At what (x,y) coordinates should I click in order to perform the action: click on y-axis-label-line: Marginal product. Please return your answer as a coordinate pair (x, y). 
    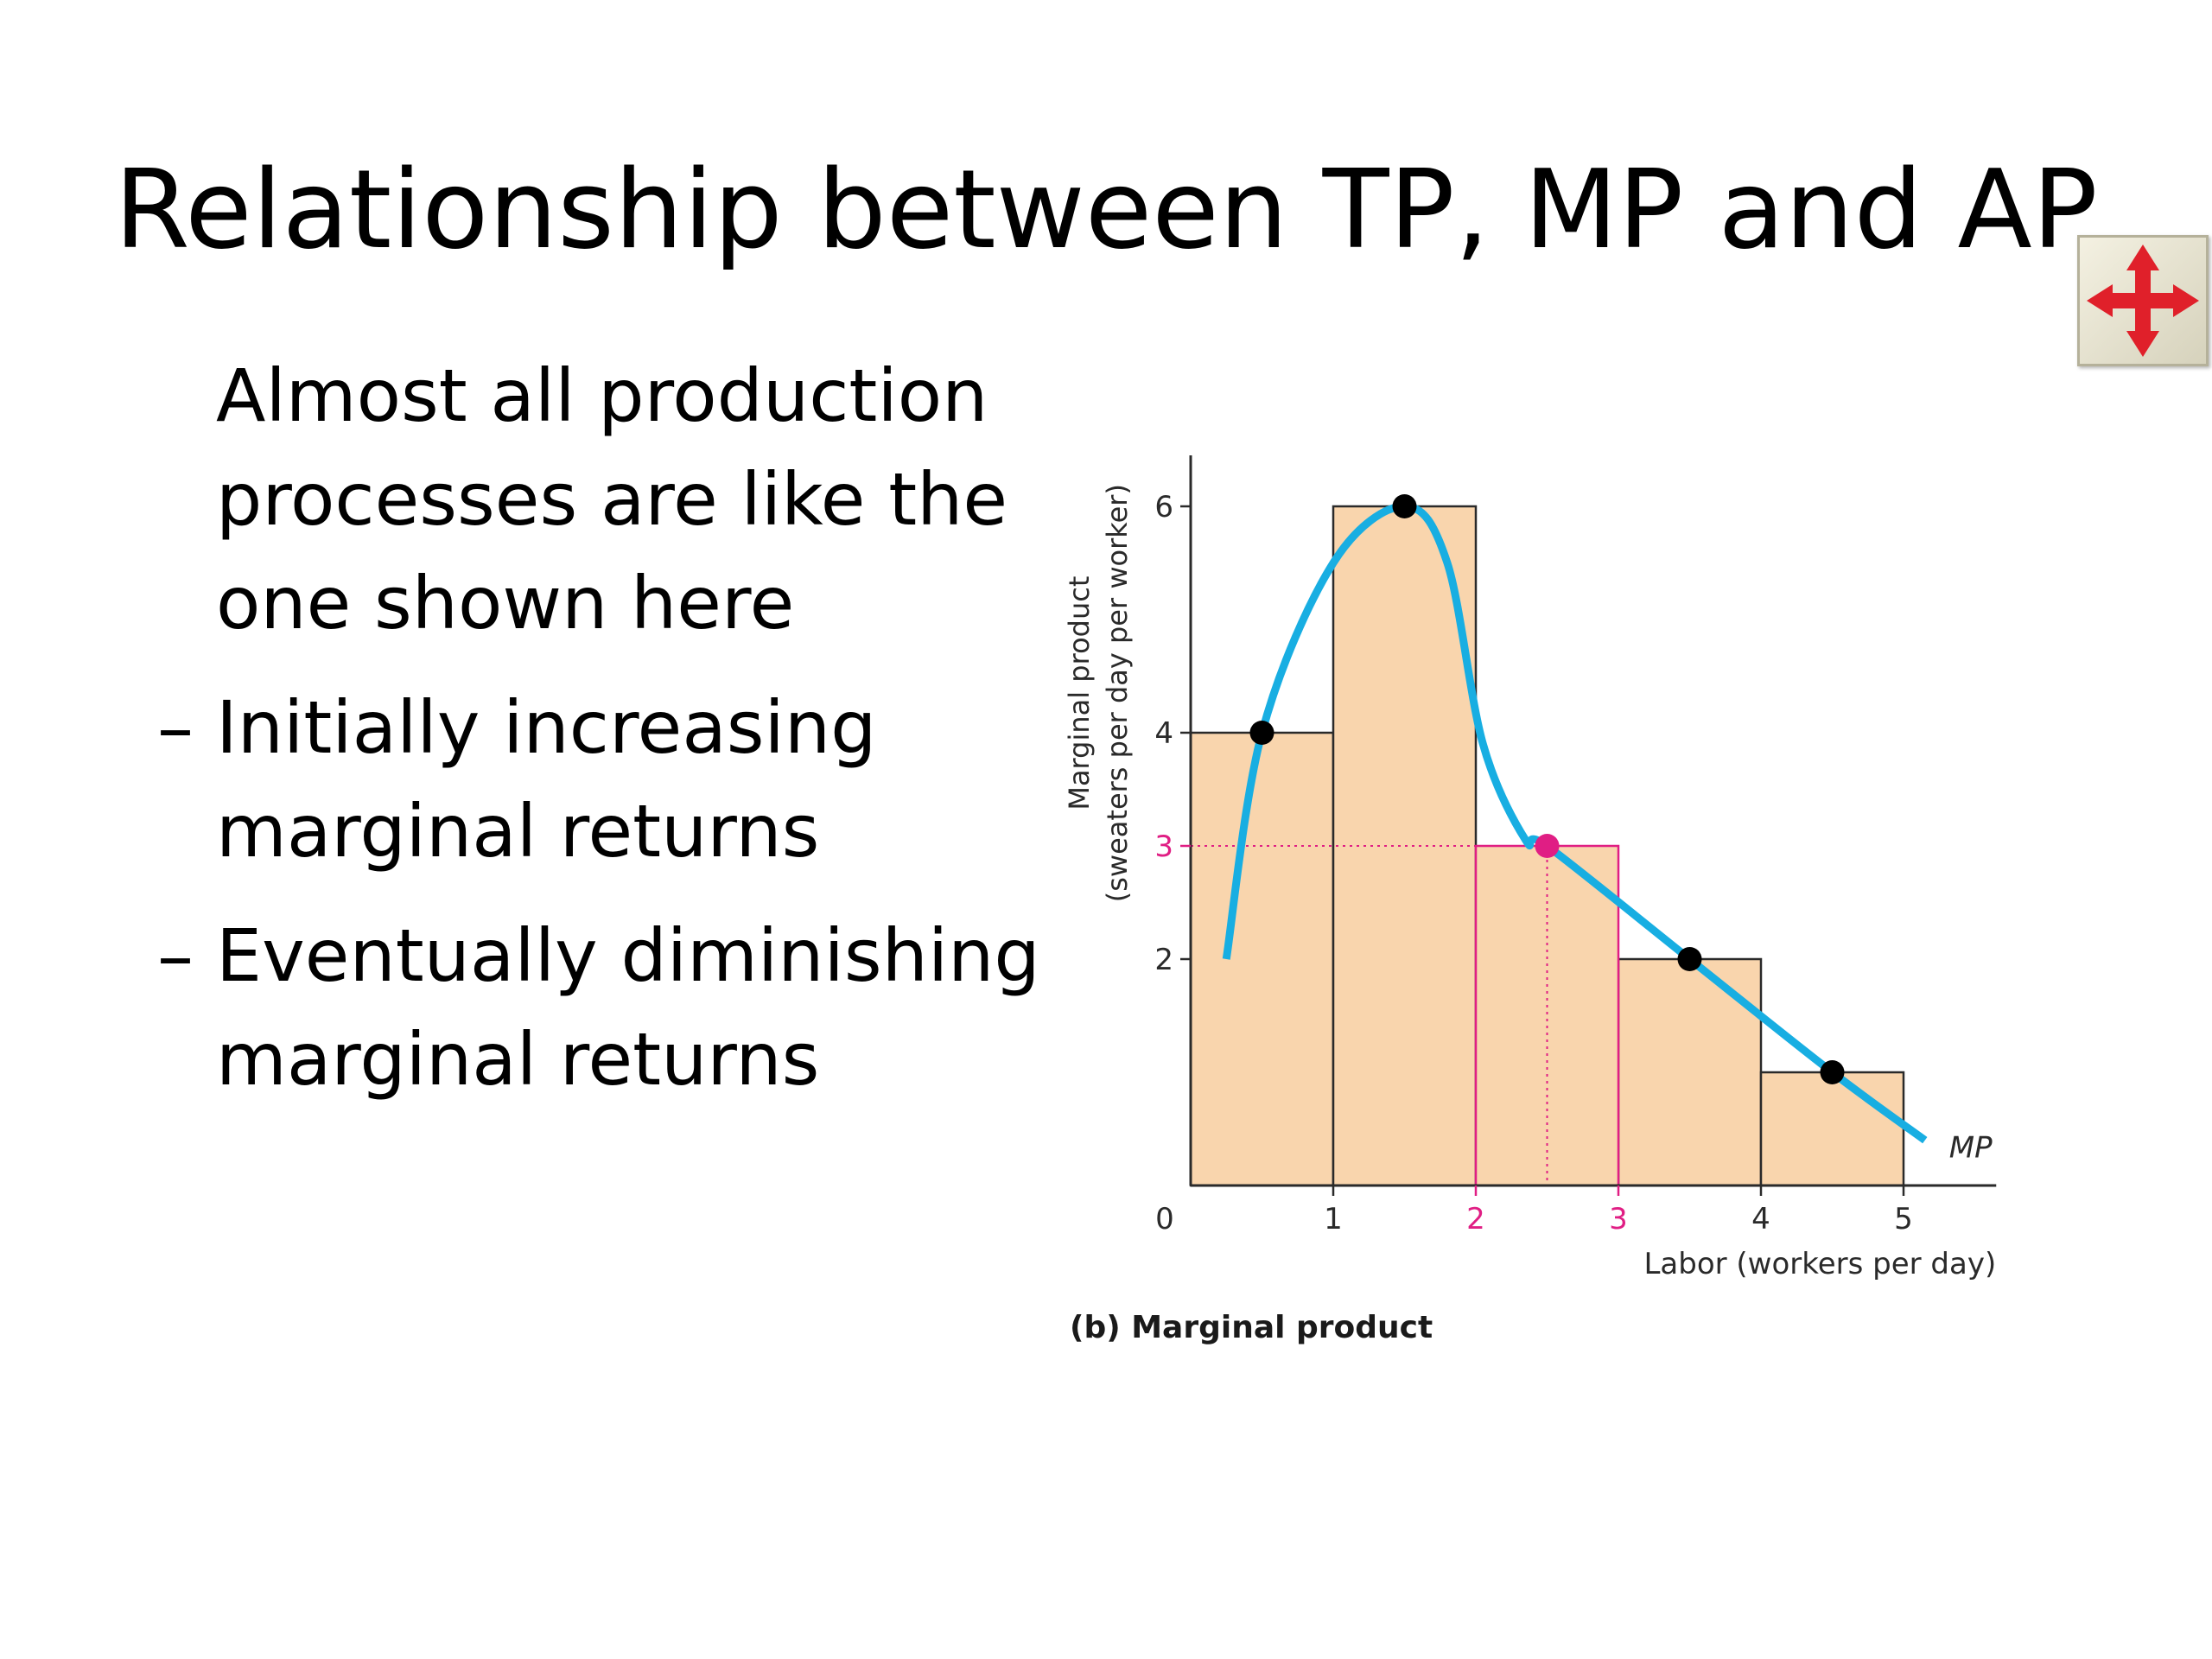
    Looking at the image, I should click on (1079, 693).